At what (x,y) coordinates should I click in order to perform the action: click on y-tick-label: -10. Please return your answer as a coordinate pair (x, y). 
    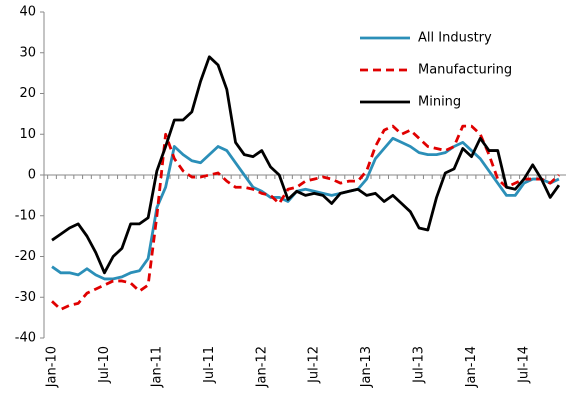
    Looking at the image, I should click on (25, 215).